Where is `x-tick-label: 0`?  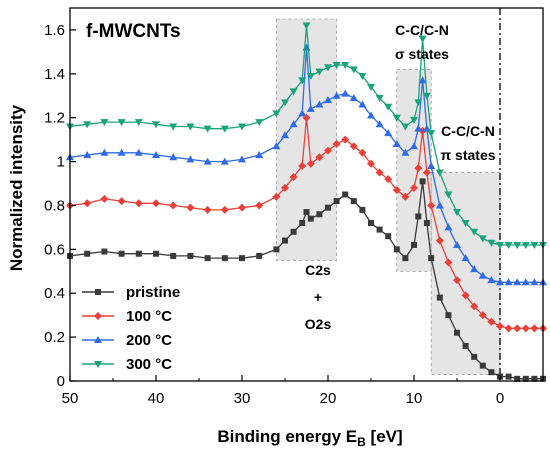 x-tick-label: 0 is located at coordinates (500, 398).